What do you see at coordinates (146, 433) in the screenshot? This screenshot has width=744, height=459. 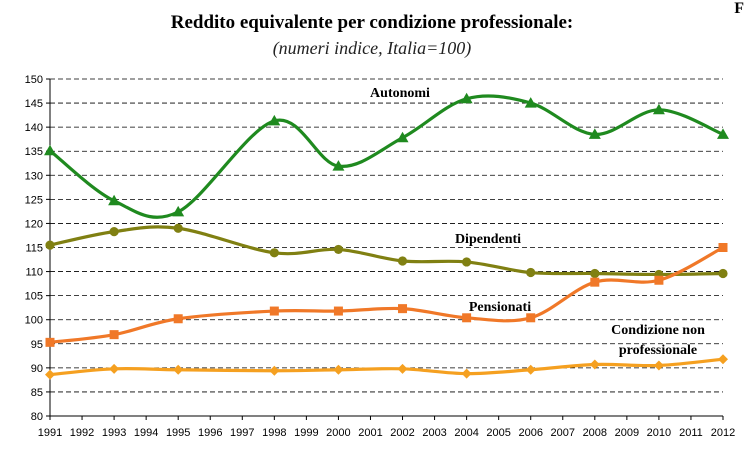 I see `x-tick-label: 1994` at bounding box center [146, 433].